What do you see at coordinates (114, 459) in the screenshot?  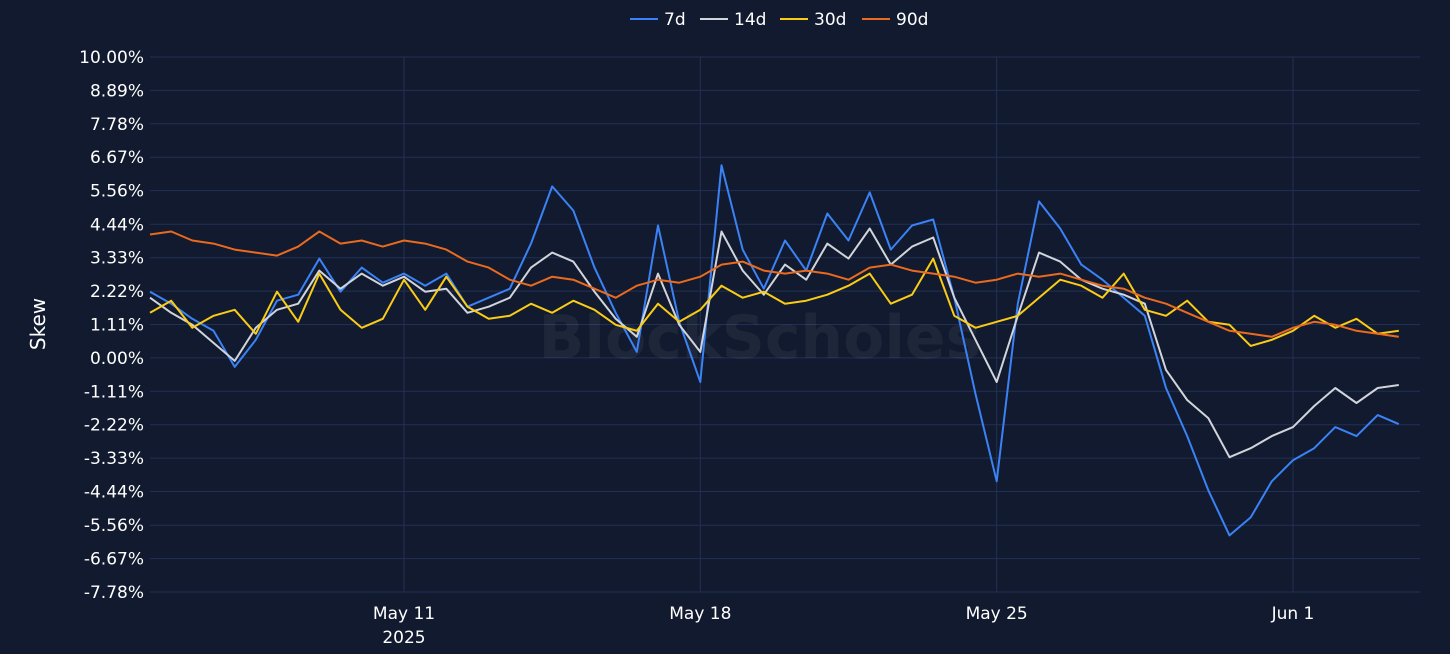 I see `y-tick-label: -3.33%` at bounding box center [114, 459].